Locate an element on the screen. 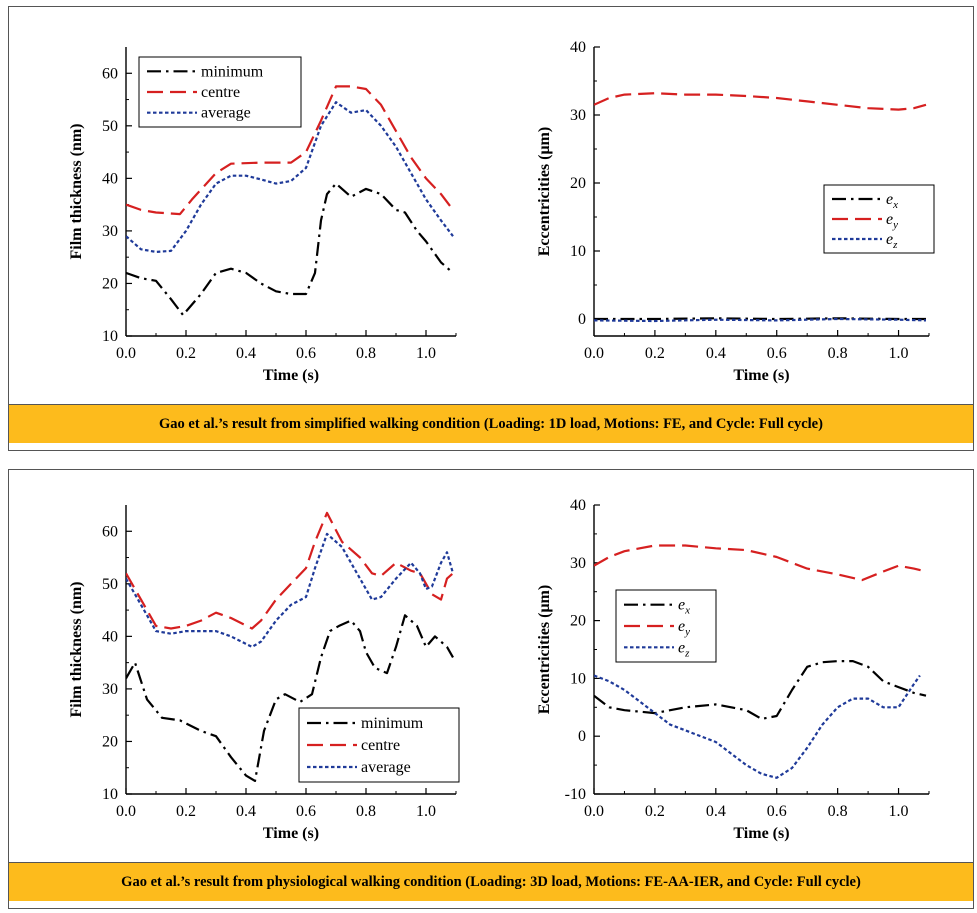 This screenshot has height=913, width=977. y-tick-label: -10 is located at coordinates (575, 794).